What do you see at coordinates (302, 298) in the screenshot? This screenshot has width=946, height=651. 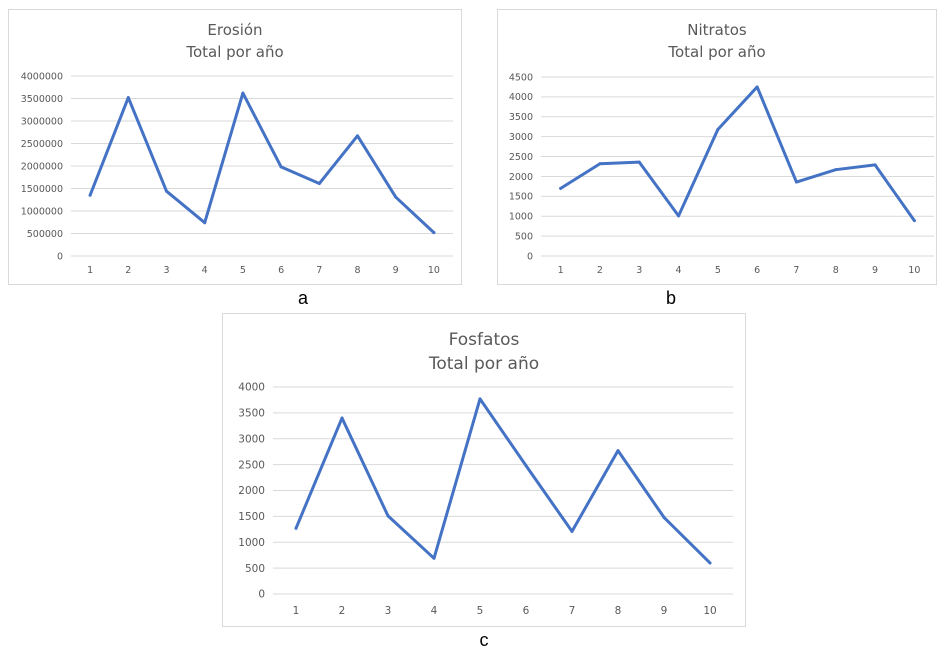 I see `caption-a: a` at bounding box center [302, 298].